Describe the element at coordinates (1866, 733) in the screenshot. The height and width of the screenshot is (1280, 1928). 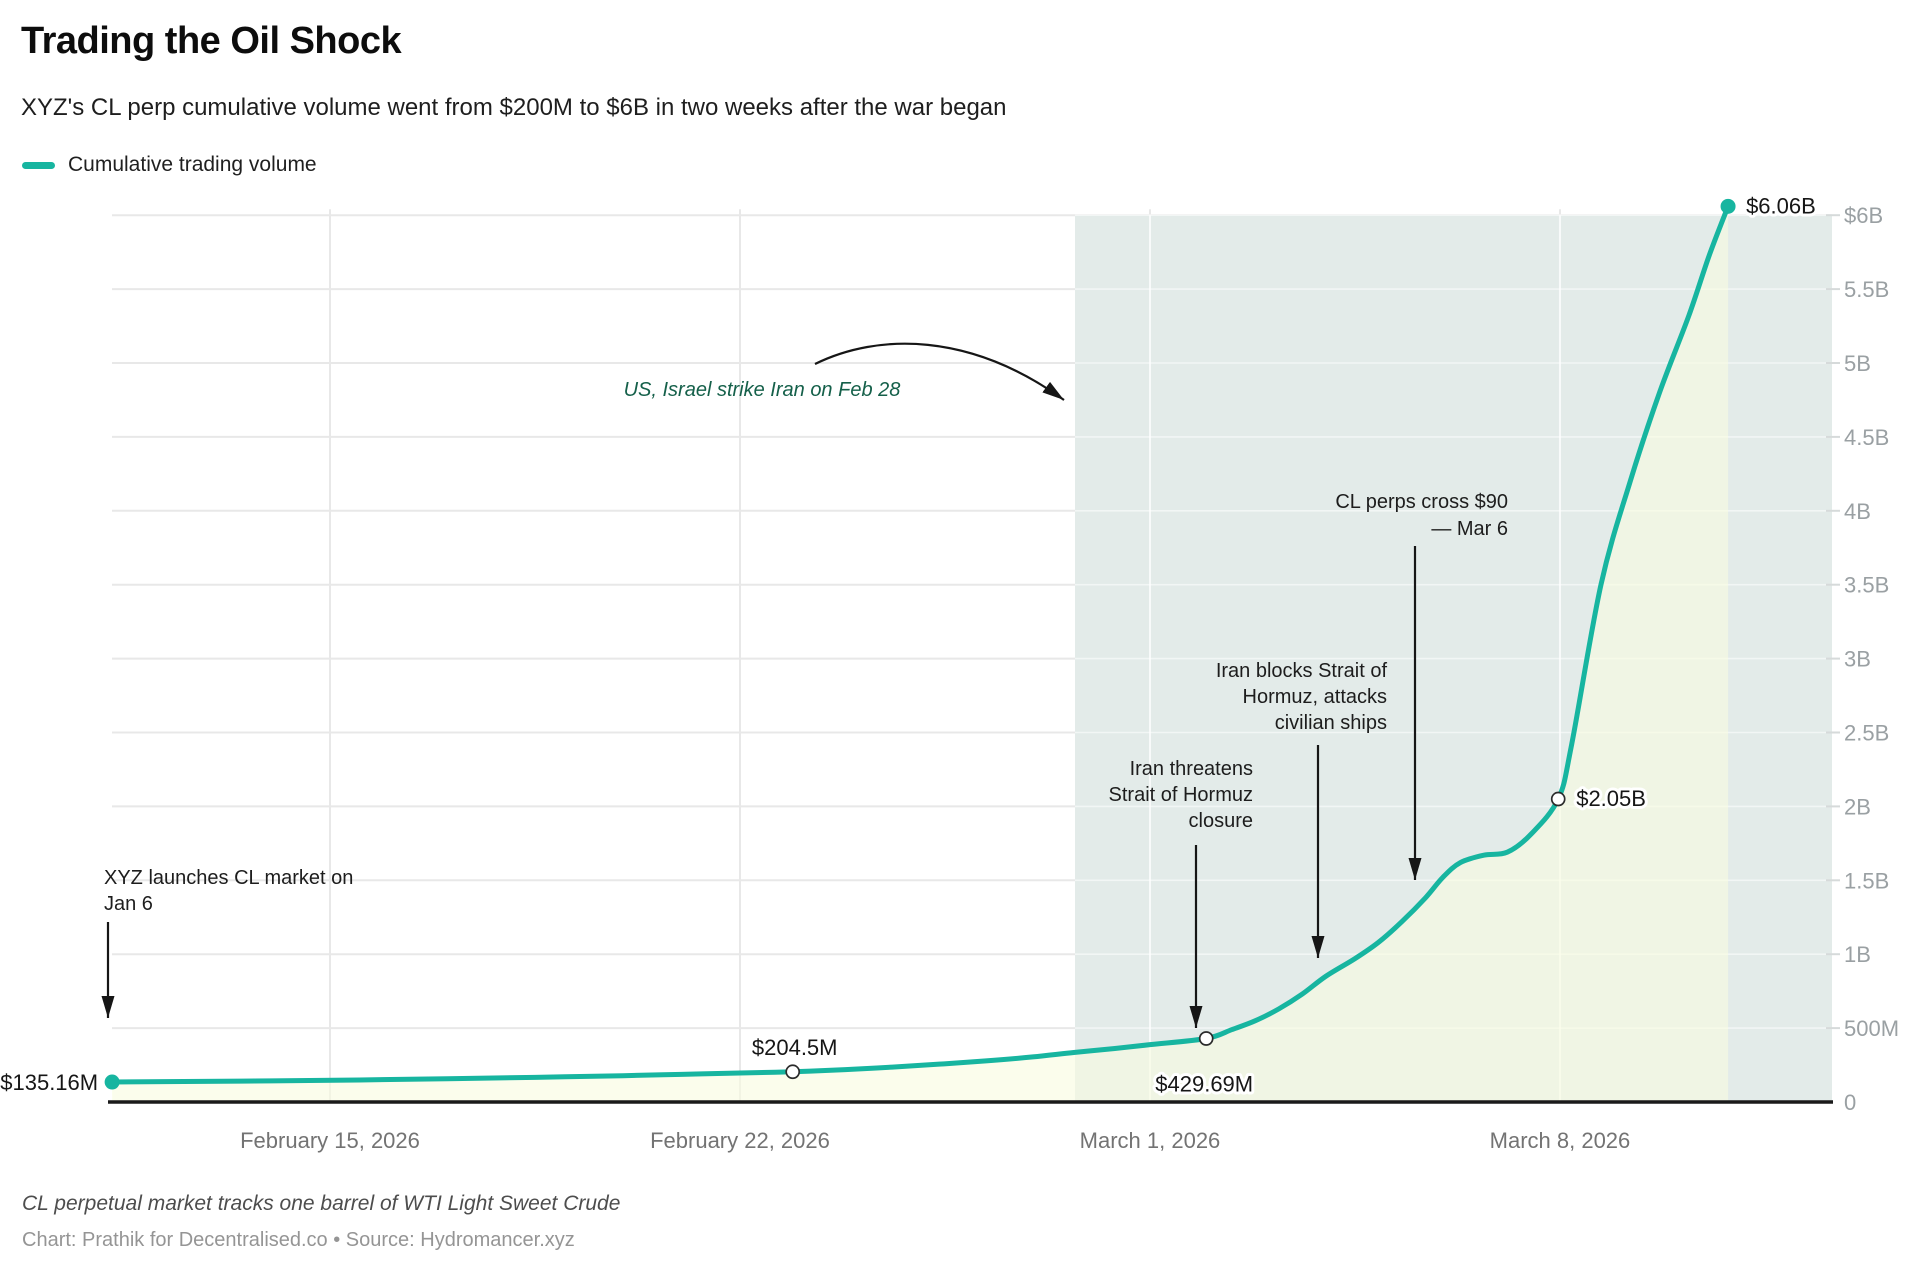
I see `y-axis-label: 2.5B` at that location.